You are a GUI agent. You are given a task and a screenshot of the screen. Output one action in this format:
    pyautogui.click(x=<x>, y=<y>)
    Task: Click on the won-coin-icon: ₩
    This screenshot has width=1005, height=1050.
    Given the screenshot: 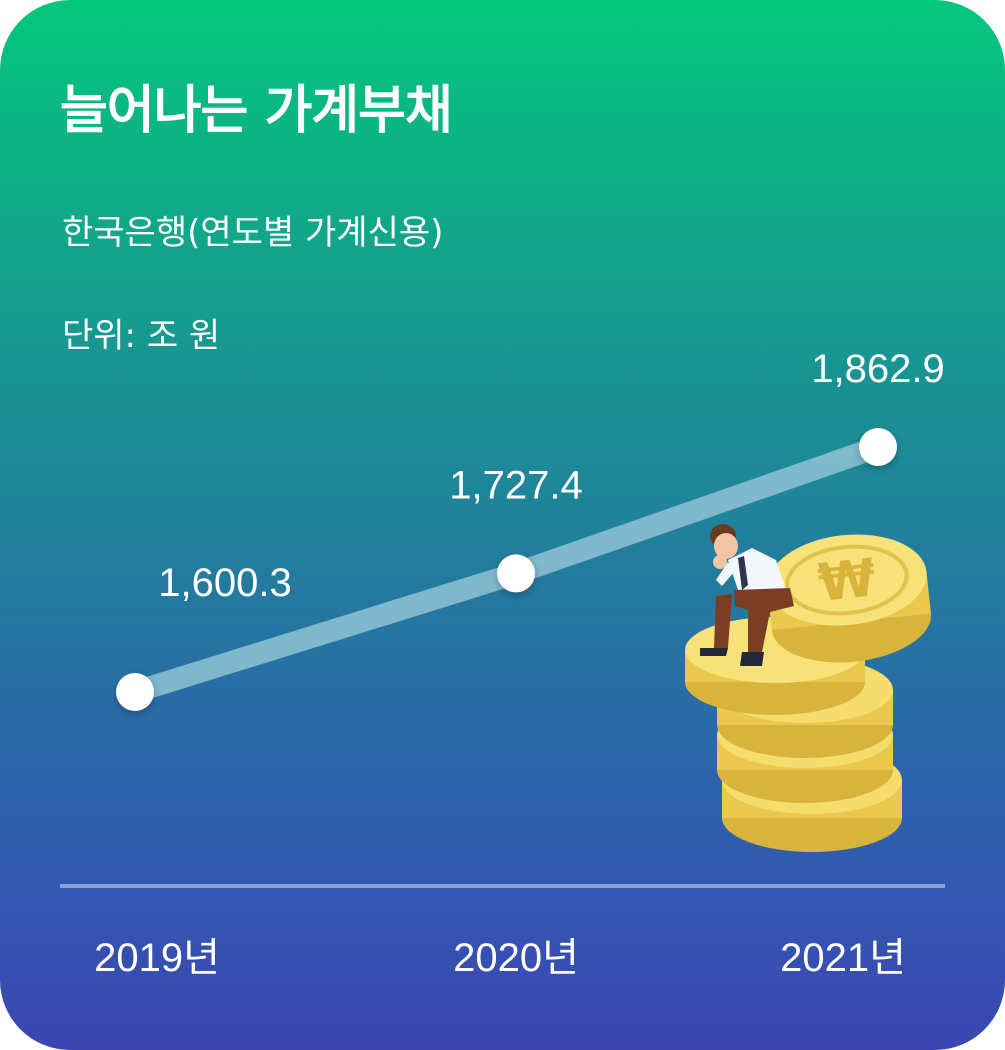 What is the action you would take?
    pyautogui.click(x=849, y=598)
    